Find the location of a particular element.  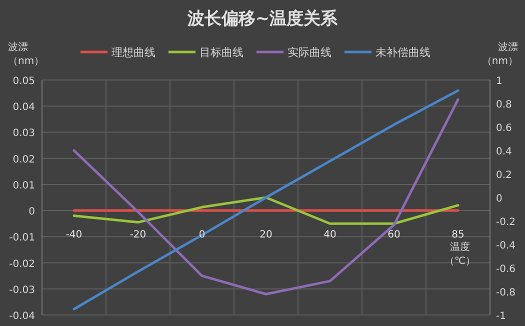

y-tick-label: 0.01 is located at coordinates (23, 186).